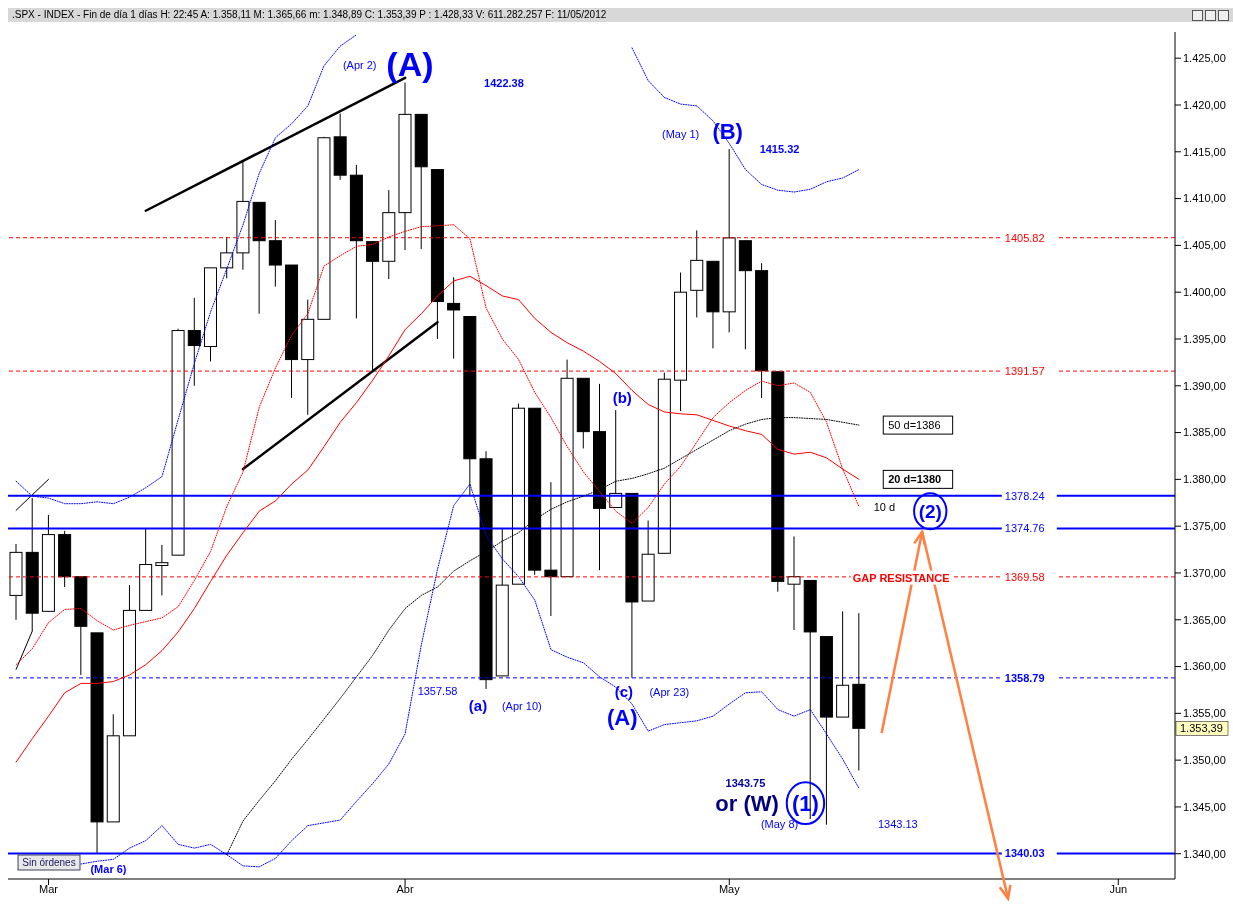  Describe the element at coordinates (1204, 245) in the screenshot. I see `y-tick-label: 1.405,00` at that location.